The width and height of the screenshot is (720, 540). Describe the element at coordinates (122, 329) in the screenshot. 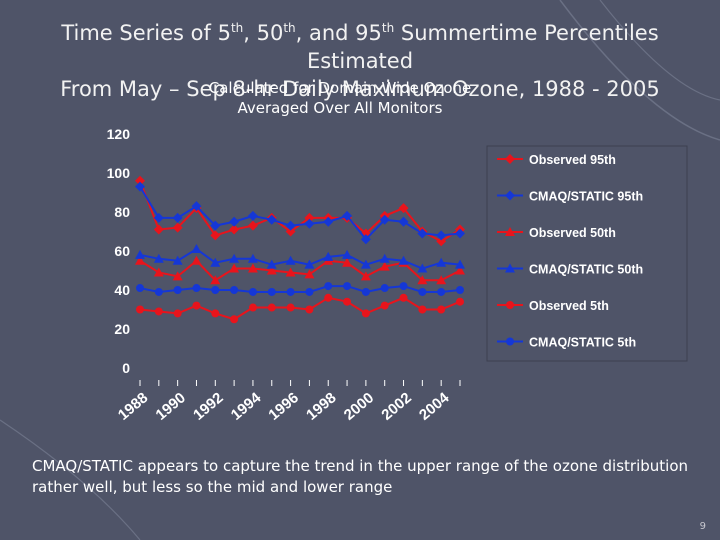

I see `y-tick-label: 20` at that location.